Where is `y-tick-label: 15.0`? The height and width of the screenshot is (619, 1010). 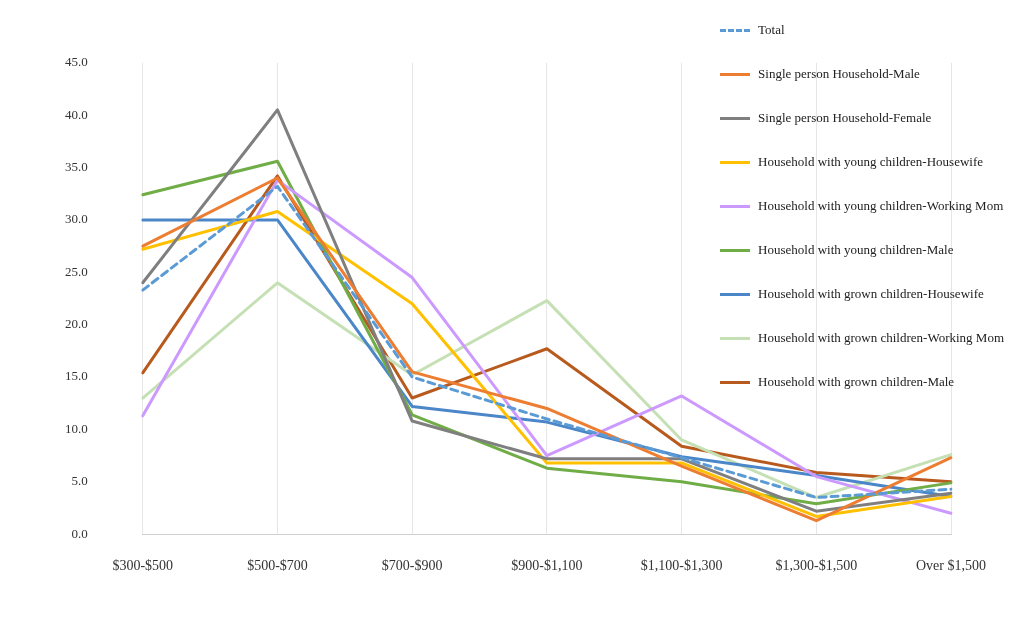 y-tick-label: 15.0 is located at coordinates (76, 376).